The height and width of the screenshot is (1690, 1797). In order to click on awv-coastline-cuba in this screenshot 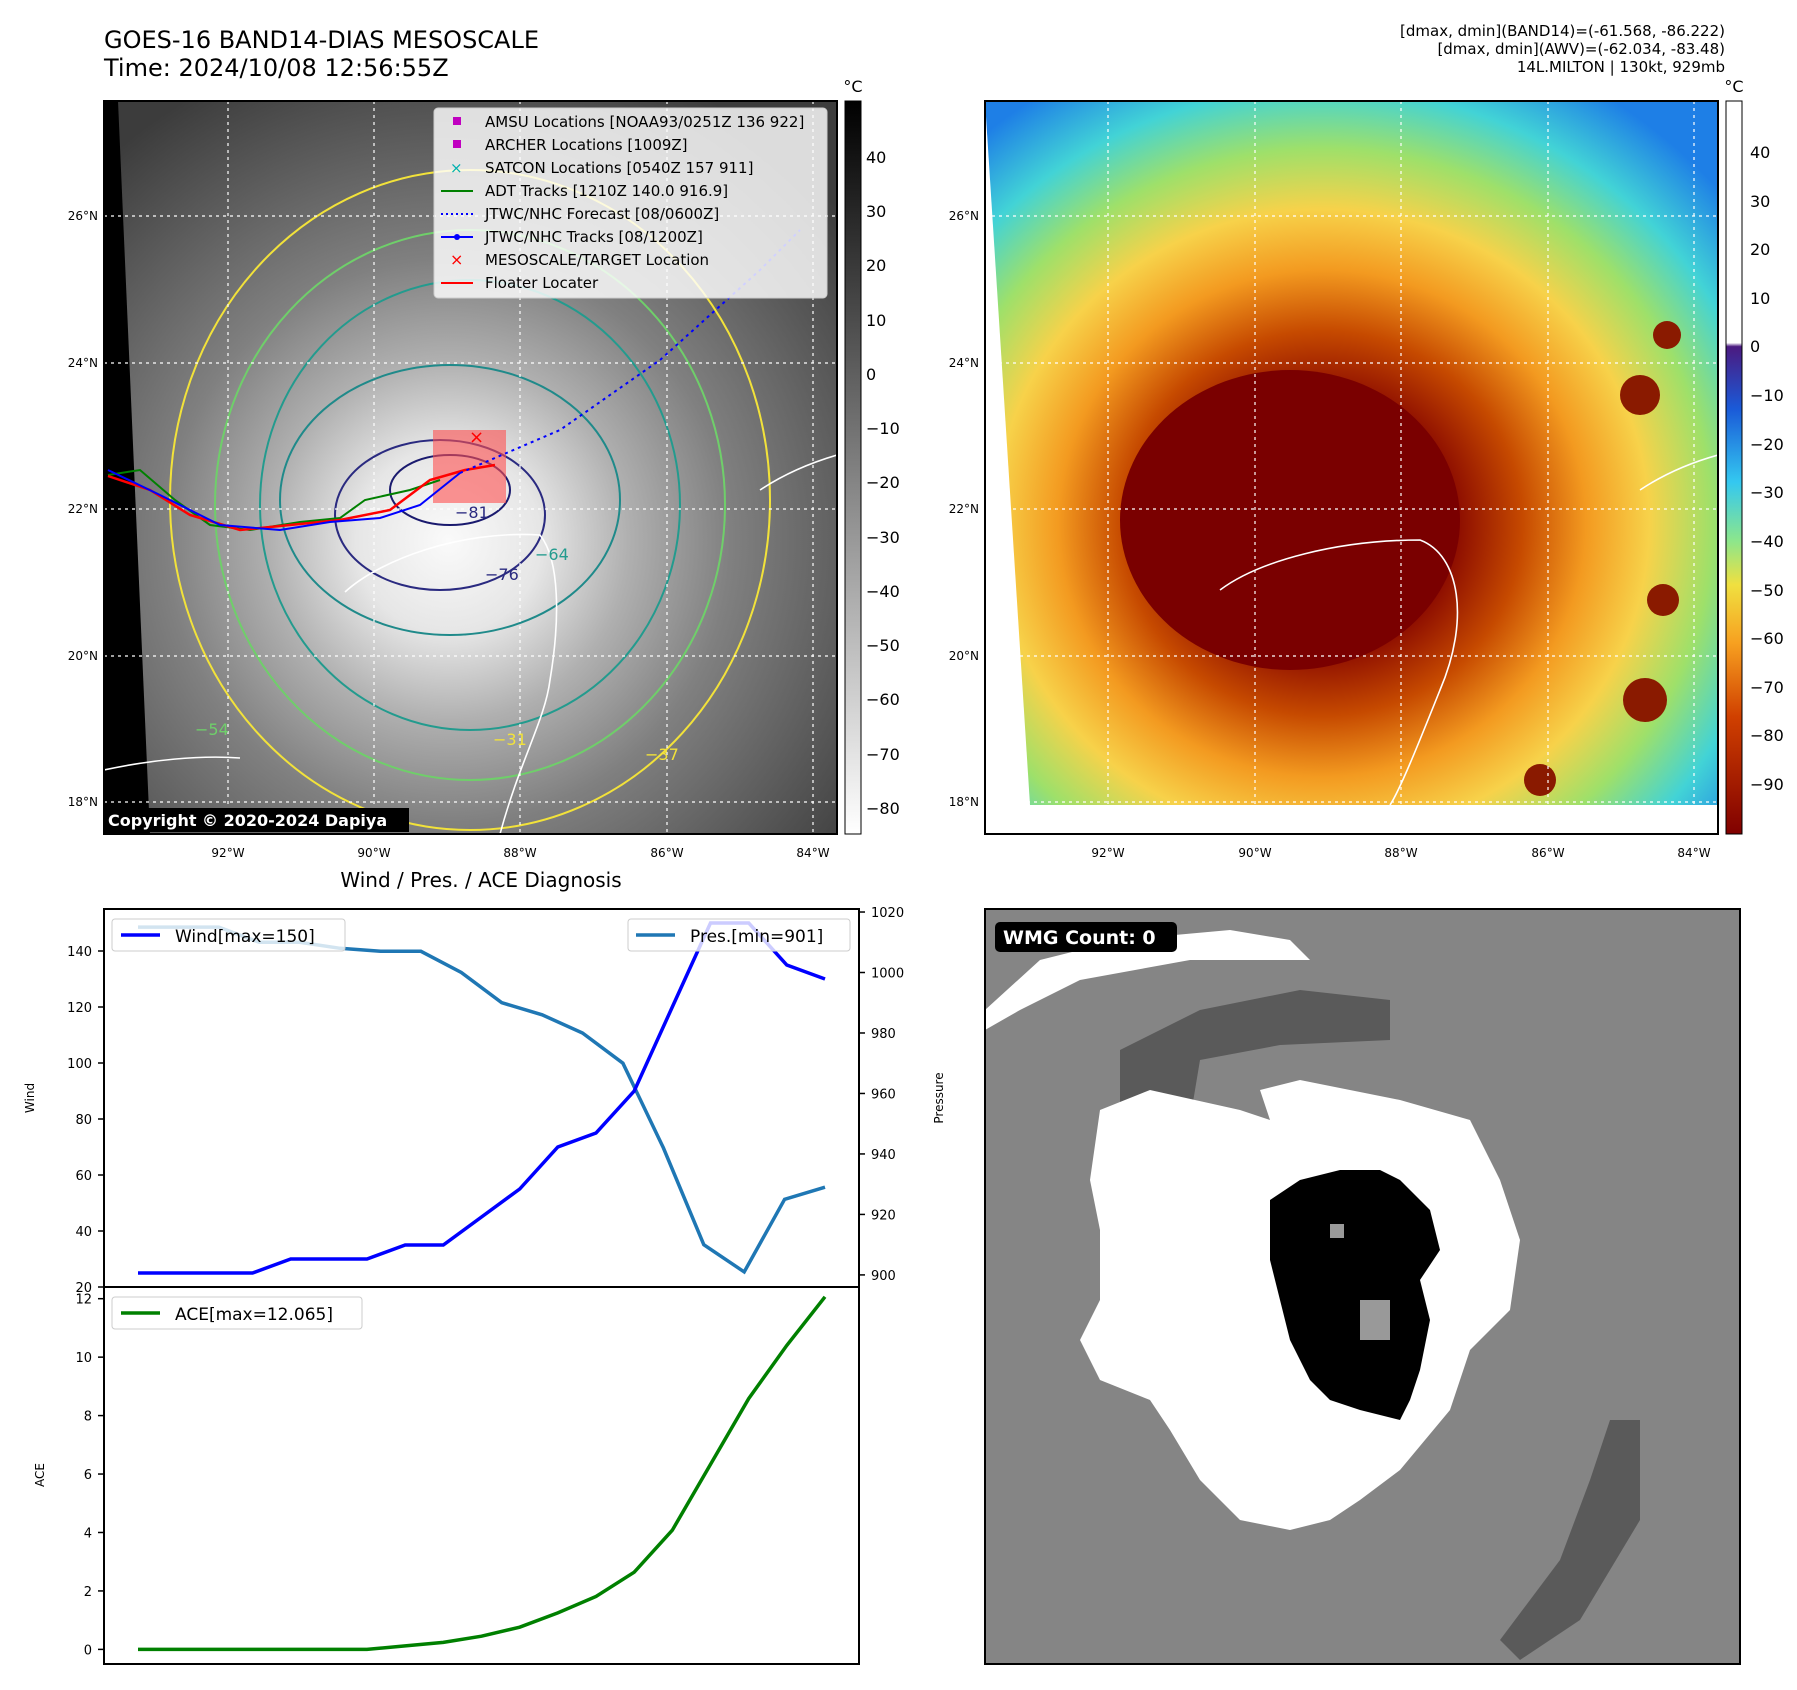, I will do `click(1678, 472)`.